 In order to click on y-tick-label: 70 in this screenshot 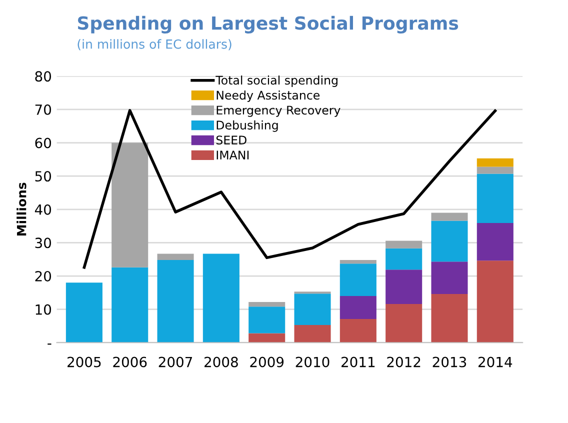, I will do `click(43, 109)`.